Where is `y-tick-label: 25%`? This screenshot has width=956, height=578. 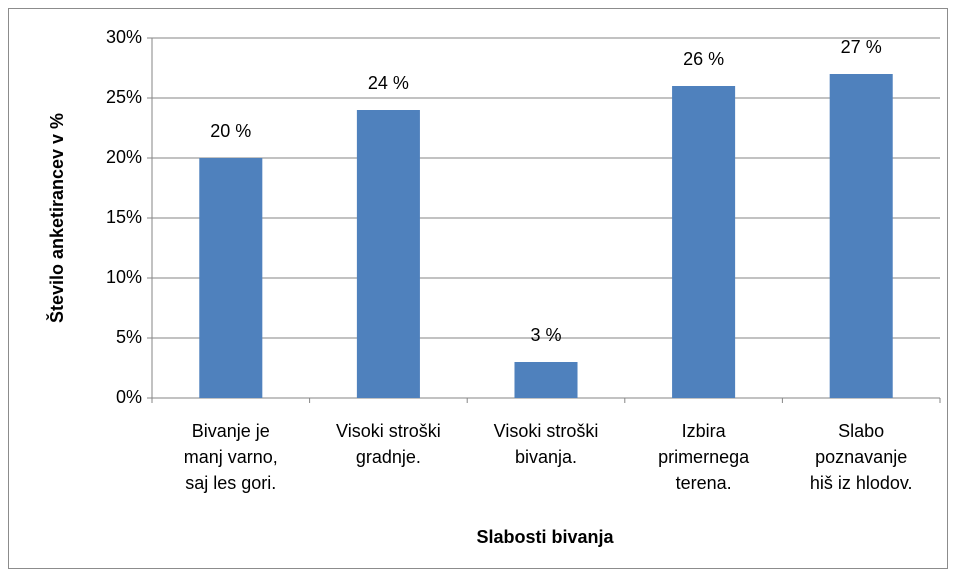
y-tick-label: 25% is located at coordinates (124, 97).